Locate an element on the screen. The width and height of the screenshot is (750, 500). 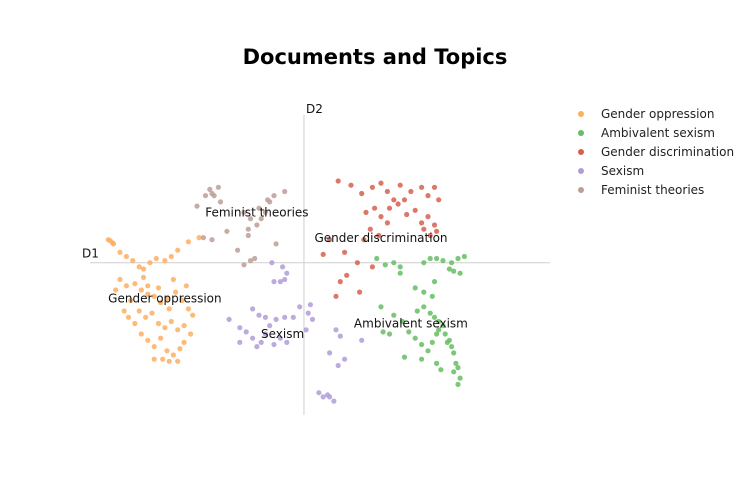
legend-item: Gender oppression is located at coordinates (646, 114).